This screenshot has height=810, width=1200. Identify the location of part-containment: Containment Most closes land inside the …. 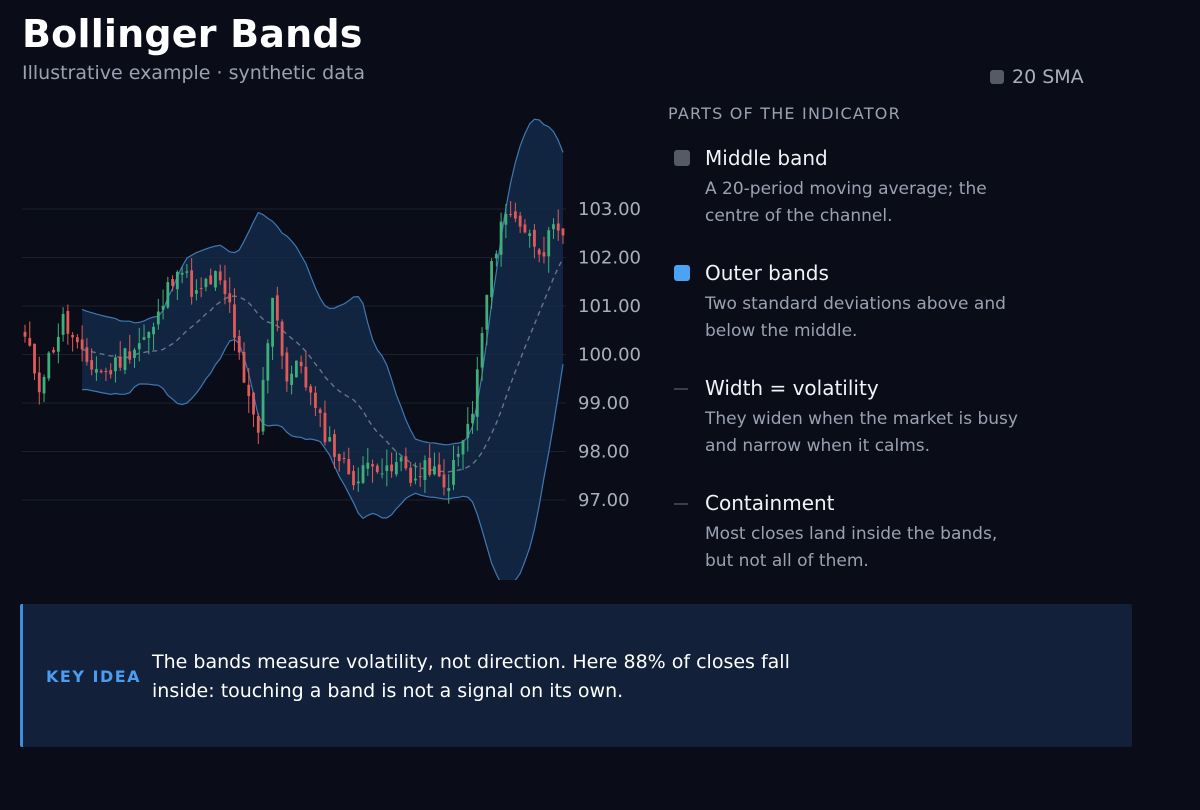
(854, 533).